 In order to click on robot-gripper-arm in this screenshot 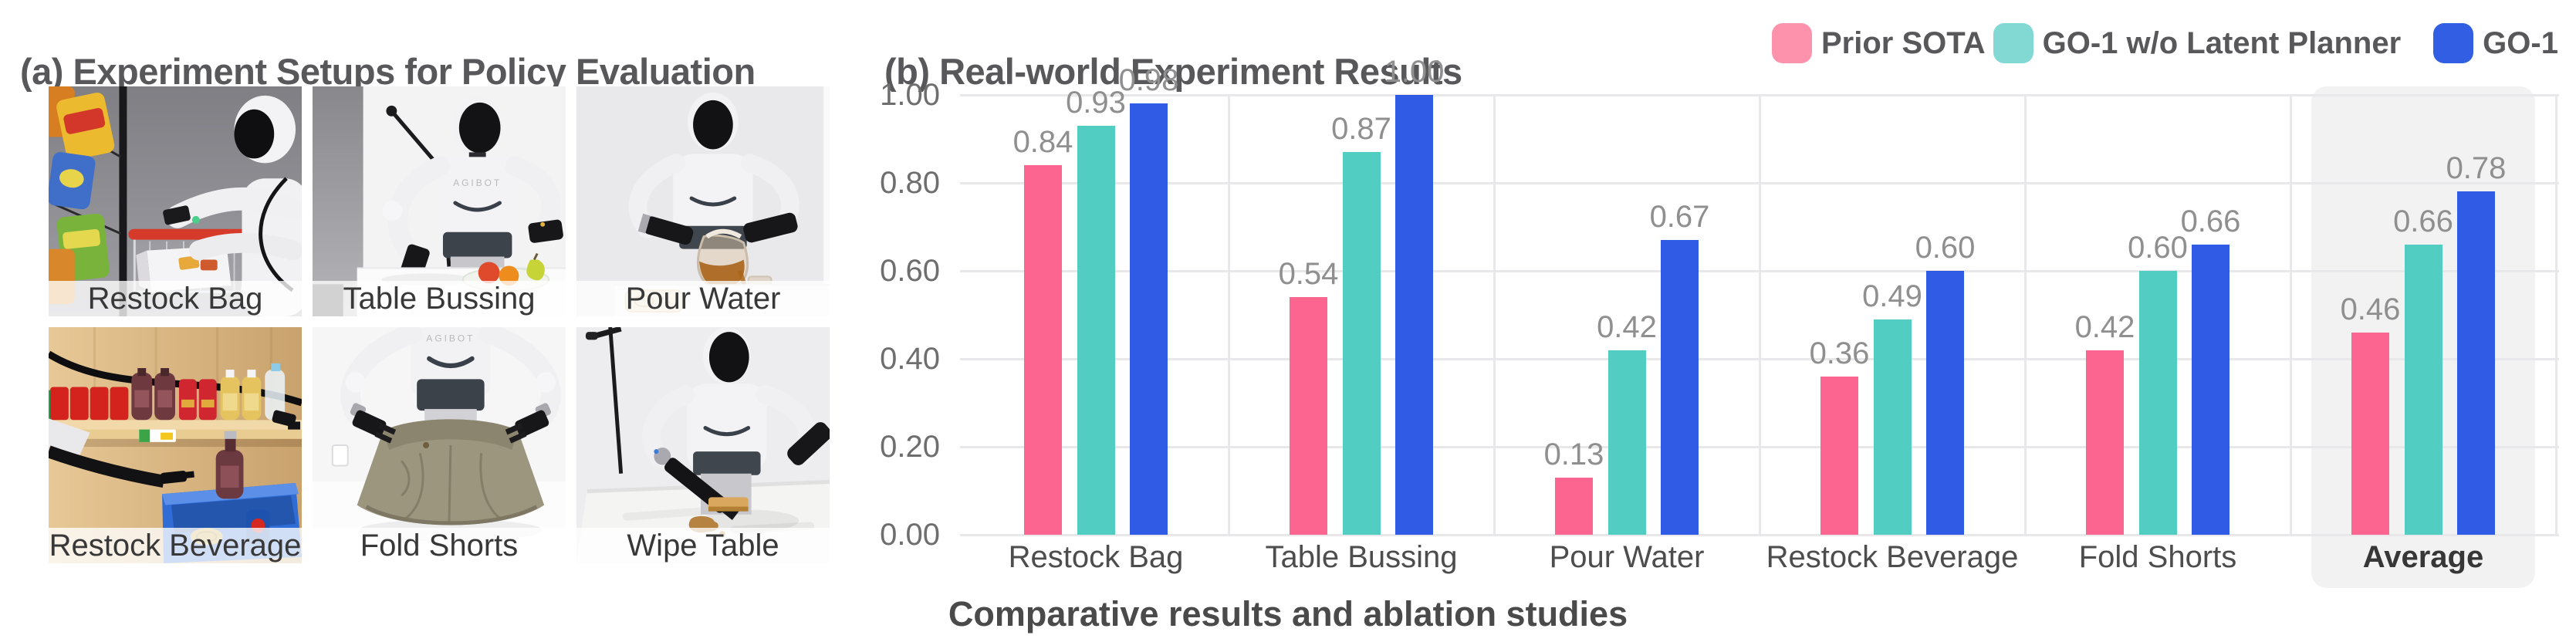, I will do `click(175, 454)`.